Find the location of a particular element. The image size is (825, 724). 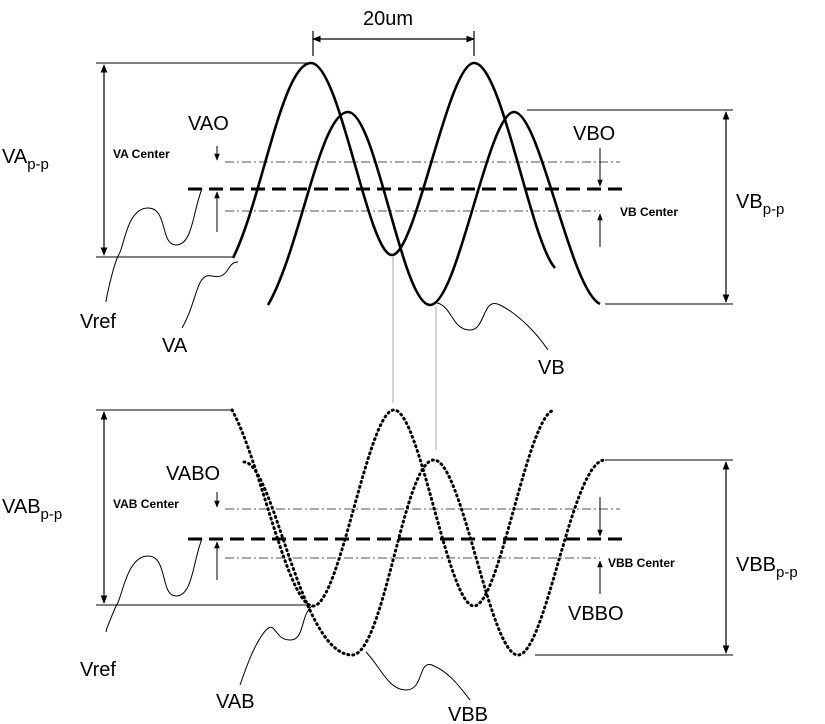

vb-waveform is located at coordinates (433, 208).